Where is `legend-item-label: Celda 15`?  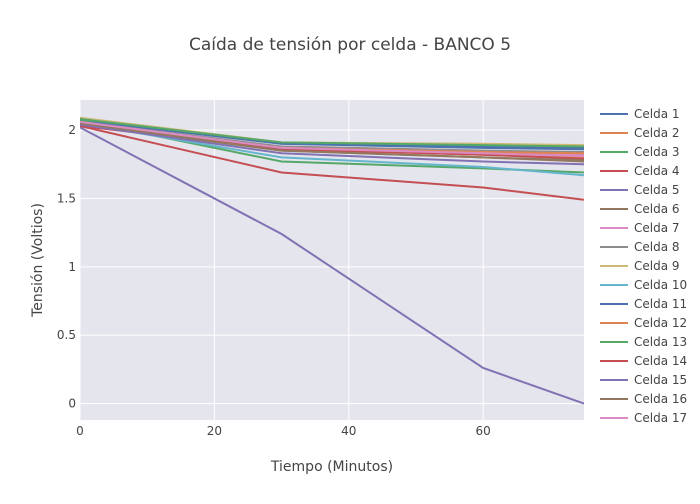 legend-item-label: Celda 15 is located at coordinates (660, 380).